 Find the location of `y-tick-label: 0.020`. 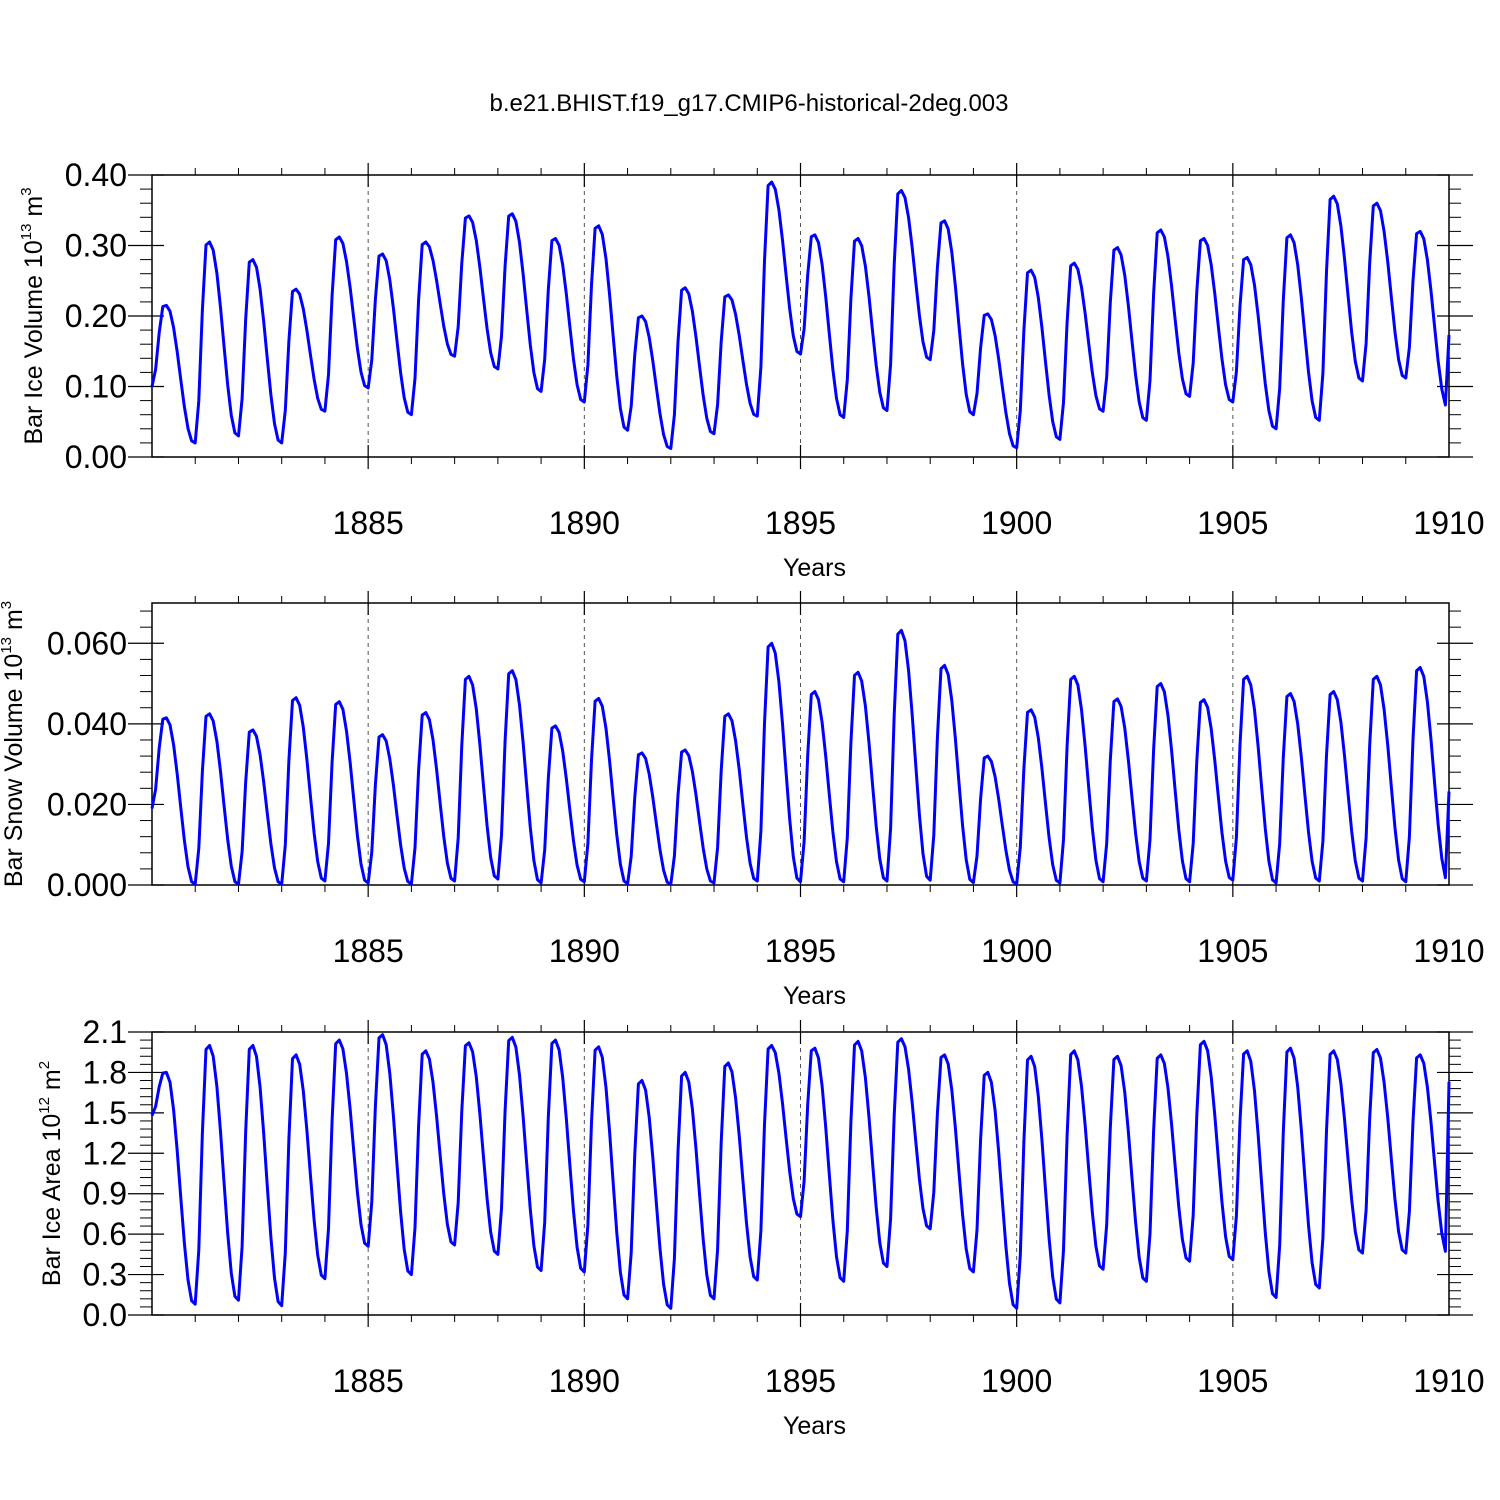

y-tick-label: 0.020 is located at coordinates (87, 804).